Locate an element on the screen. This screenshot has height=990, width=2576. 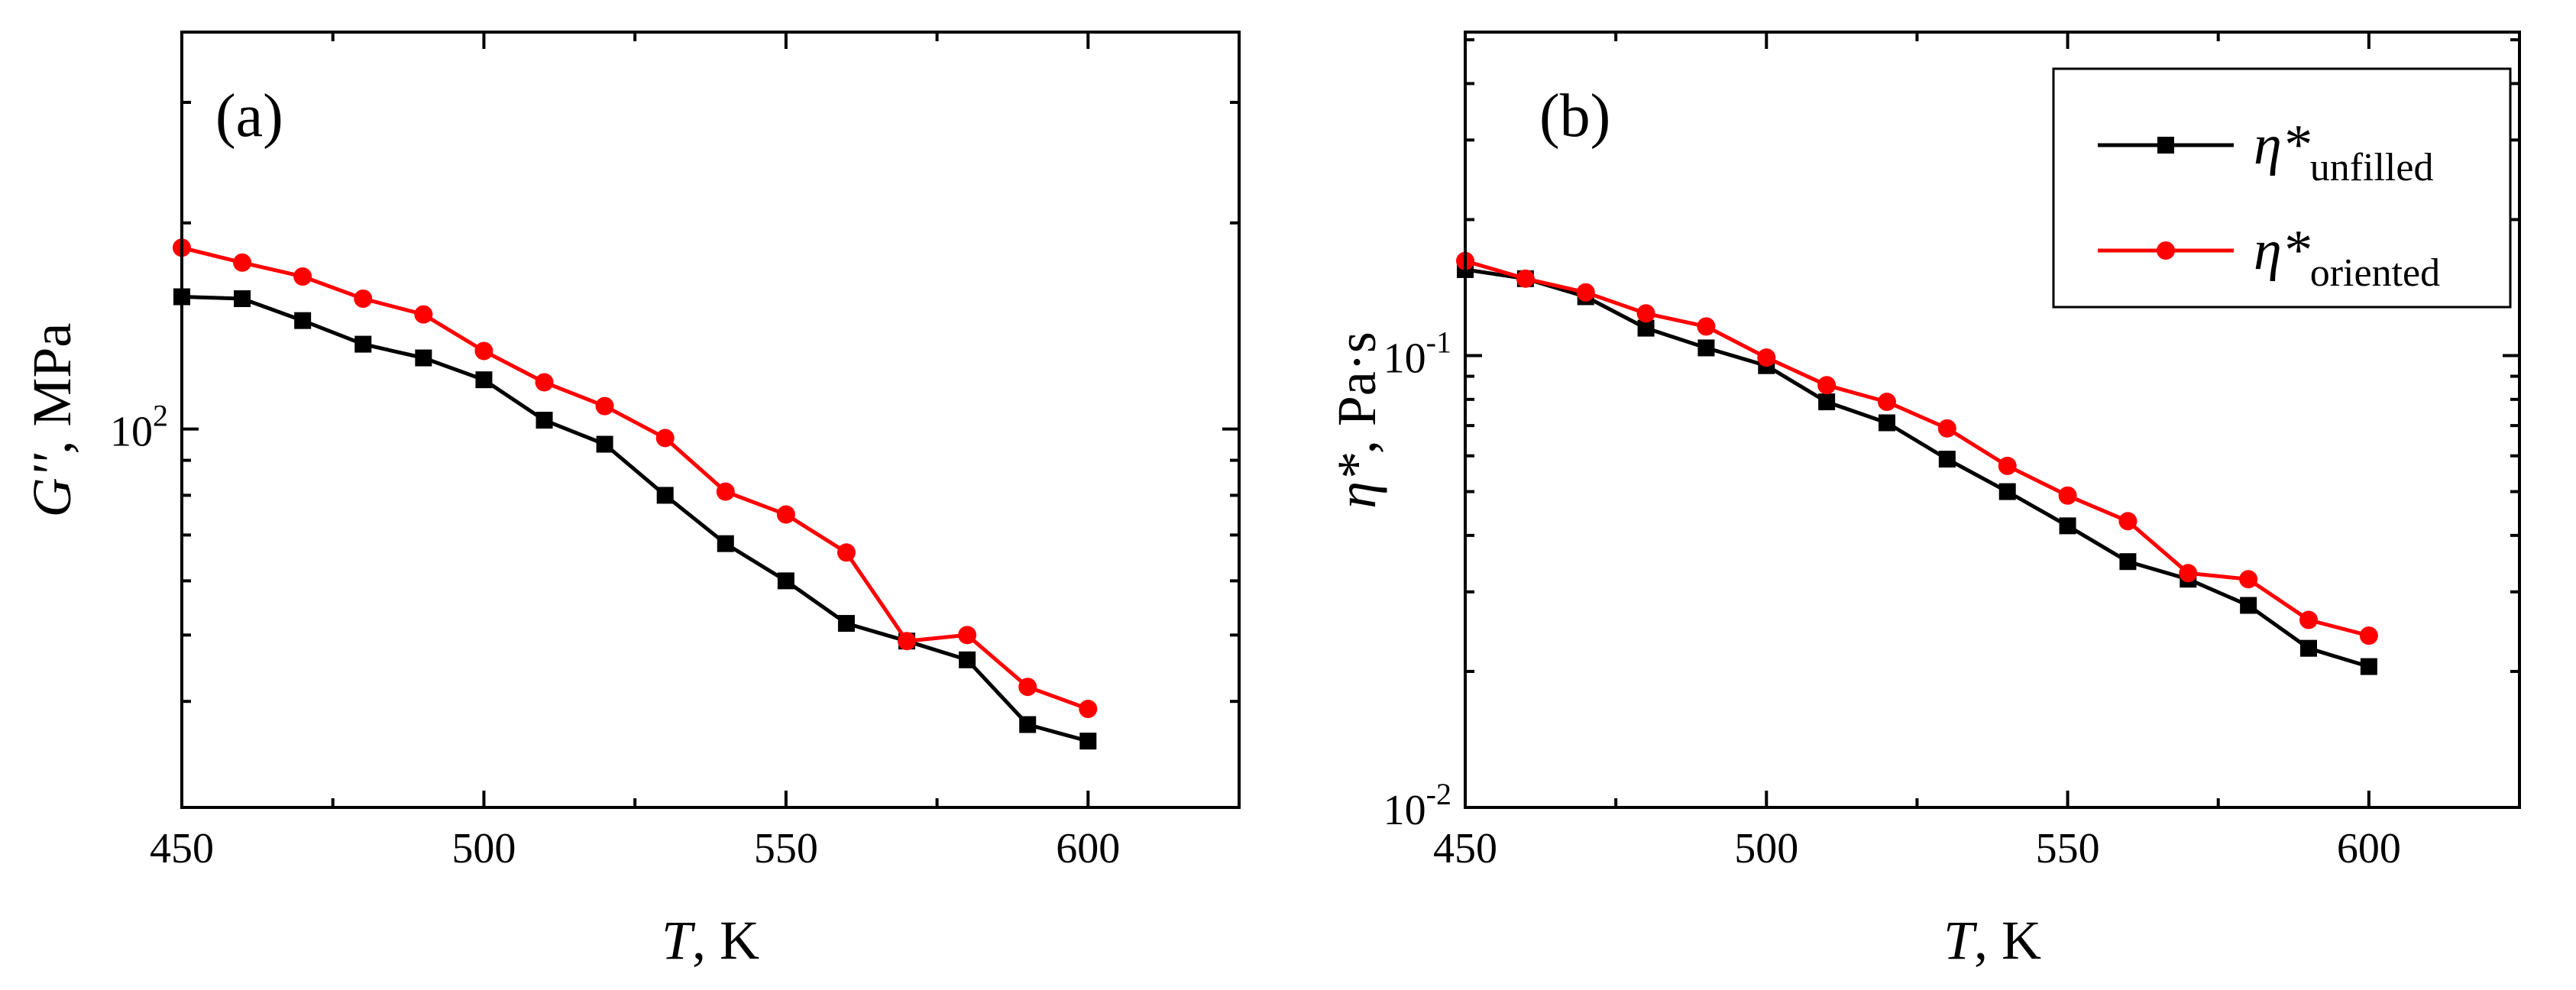
b-y-tick-label-exp: -2 is located at coordinates (1438, 794).